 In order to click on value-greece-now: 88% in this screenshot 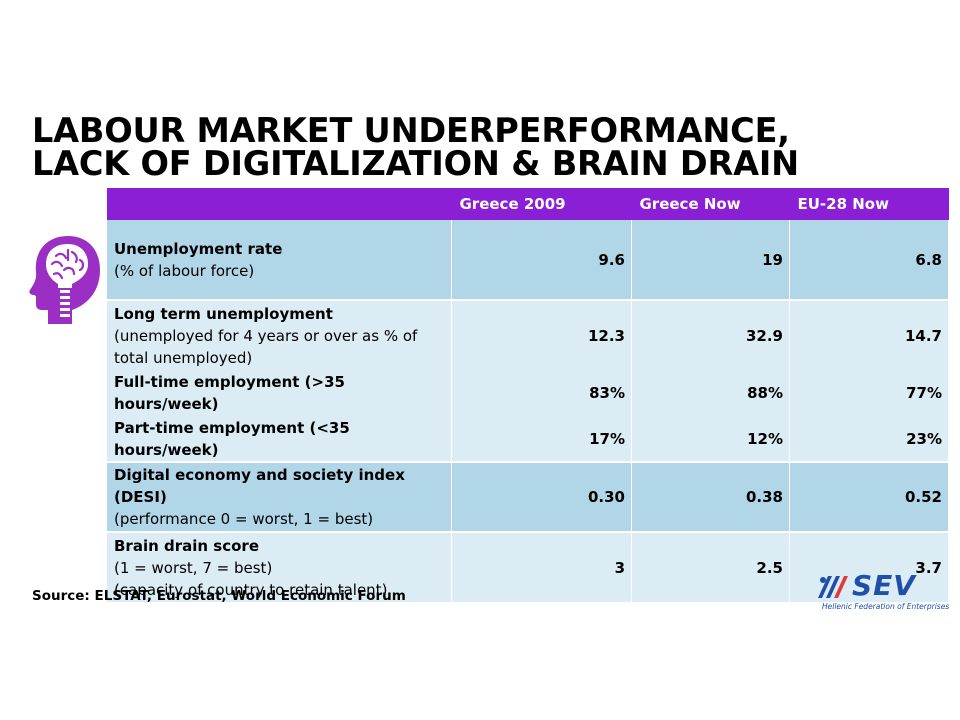, I will do `click(710, 393)`.